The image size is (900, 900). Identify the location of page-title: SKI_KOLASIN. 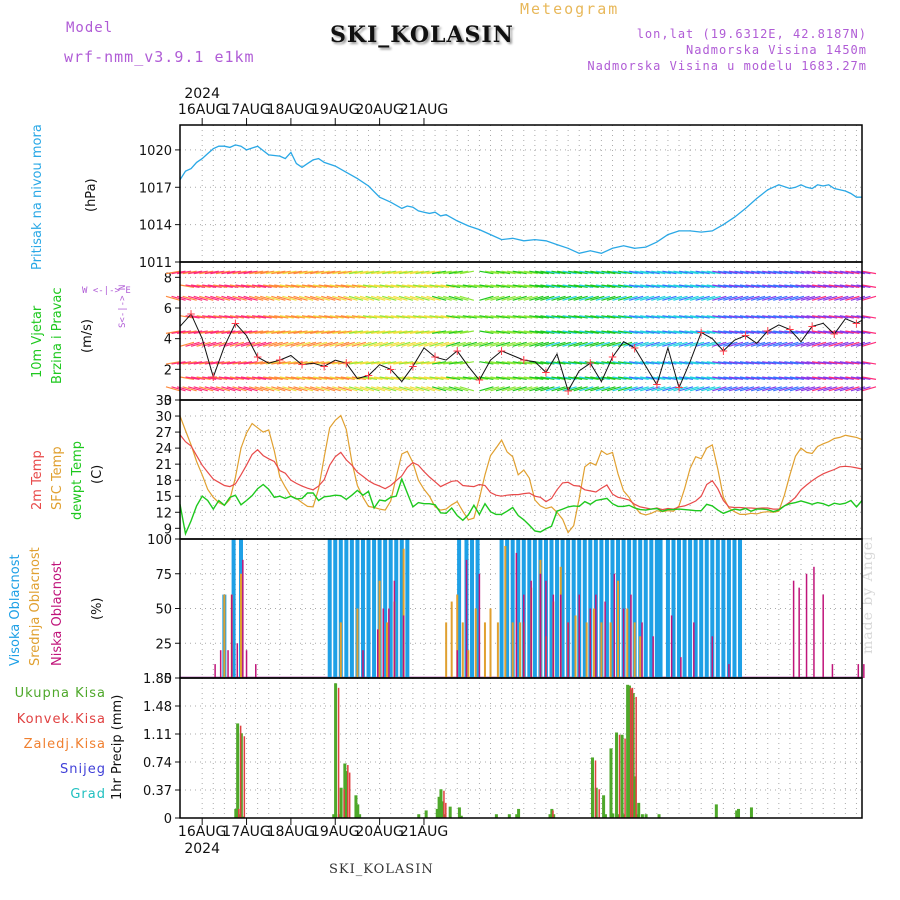
(422, 35).